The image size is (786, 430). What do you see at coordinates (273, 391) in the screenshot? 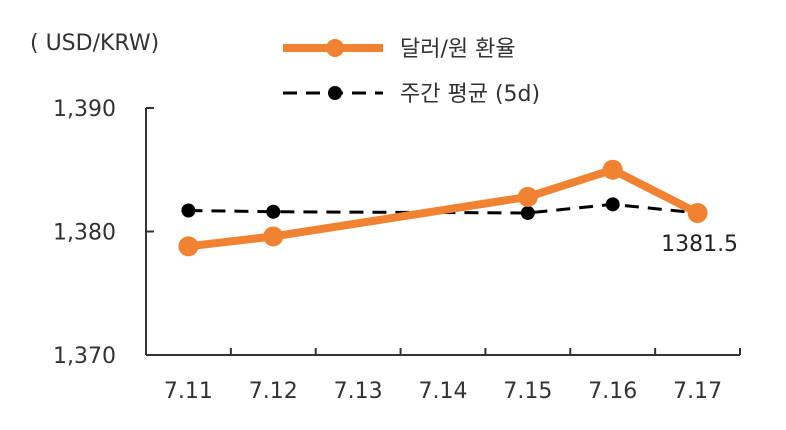
I see `x-tick-label: 7.12` at bounding box center [273, 391].